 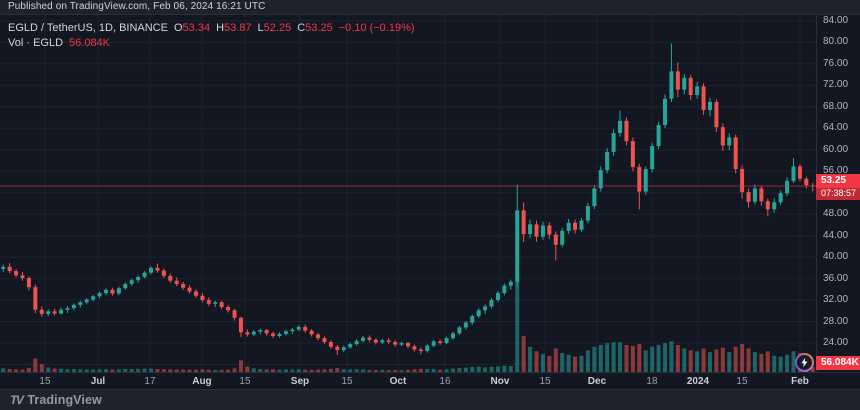 What do you see at coordinates (836, 85) in the screenshot?
I see `price-tick-label: 72.00` at bounding box center [836, 85].